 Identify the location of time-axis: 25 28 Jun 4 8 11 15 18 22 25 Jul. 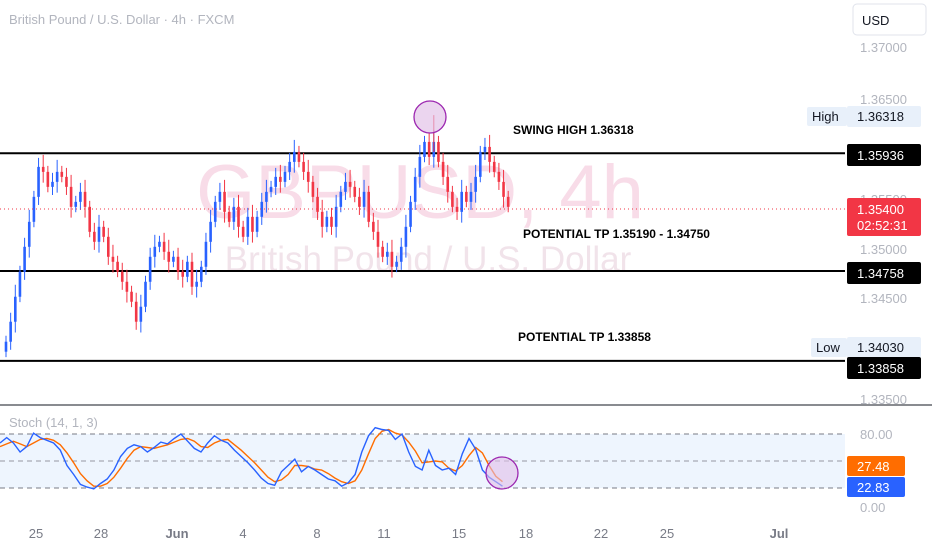
(409, 533).